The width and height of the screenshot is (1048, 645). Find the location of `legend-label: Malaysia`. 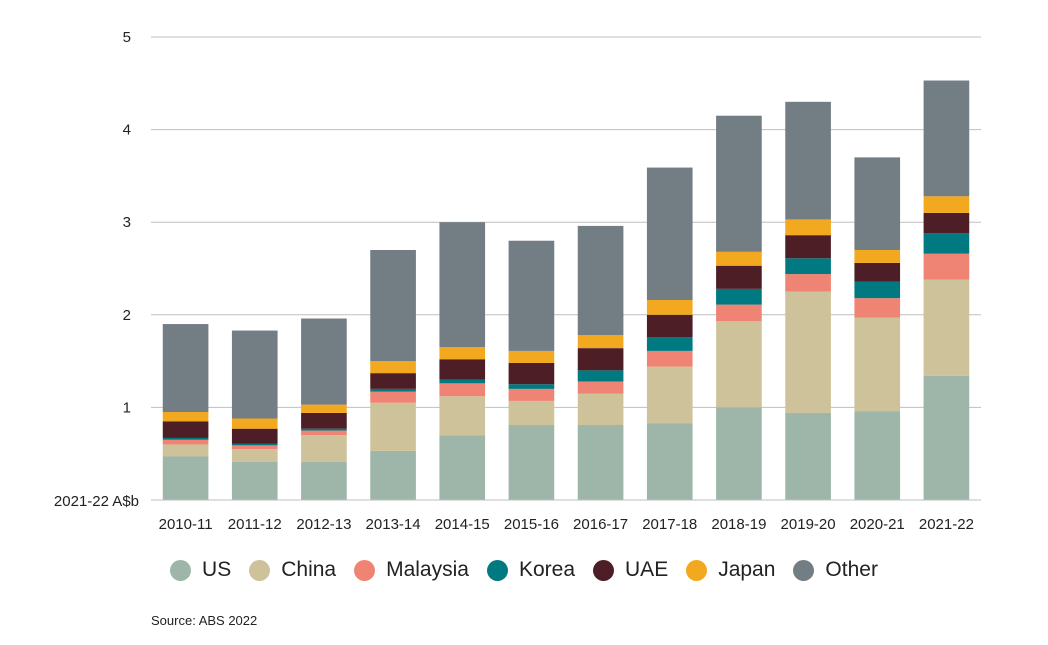

legend-label: Malaysia is located at coordinates (427, 569).